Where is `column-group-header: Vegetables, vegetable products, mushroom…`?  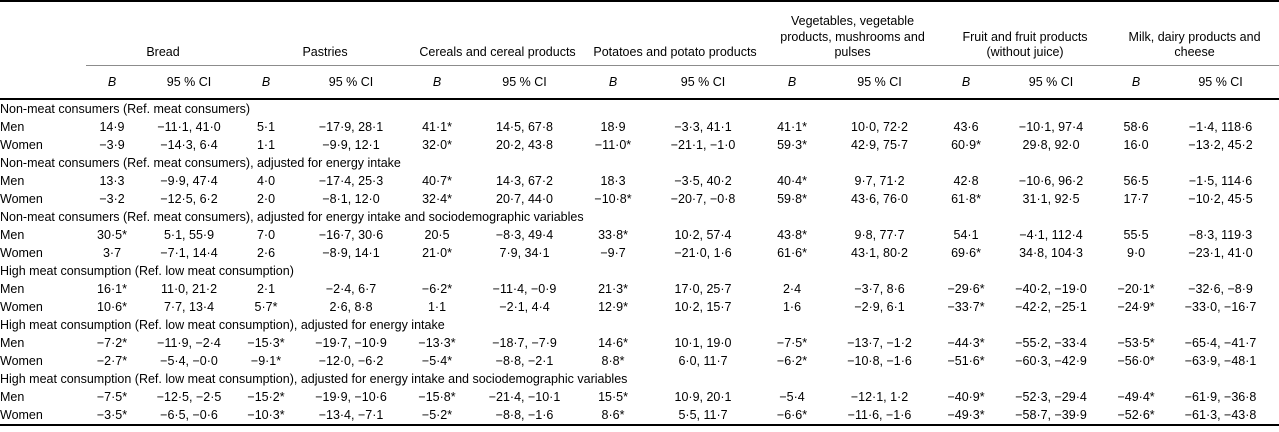
column-group-header: Vegetables, vegetable products, mushroom… is located at coordinates (853, 33).